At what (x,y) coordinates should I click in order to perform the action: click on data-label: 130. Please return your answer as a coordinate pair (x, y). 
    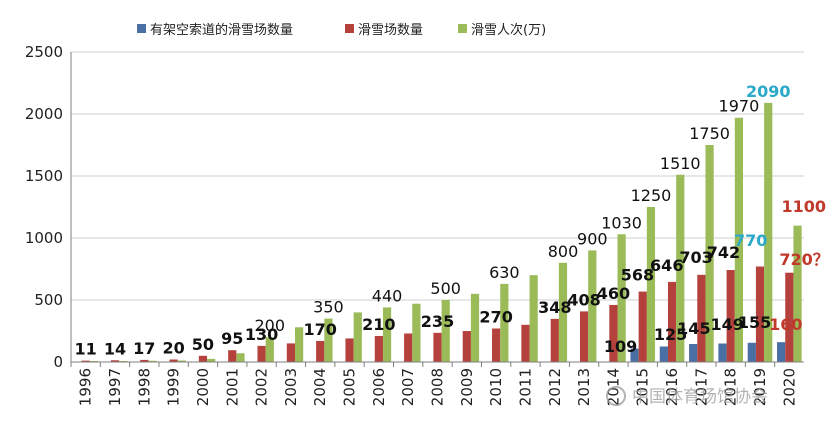
    Looking at the image, I should click on (261, 334).